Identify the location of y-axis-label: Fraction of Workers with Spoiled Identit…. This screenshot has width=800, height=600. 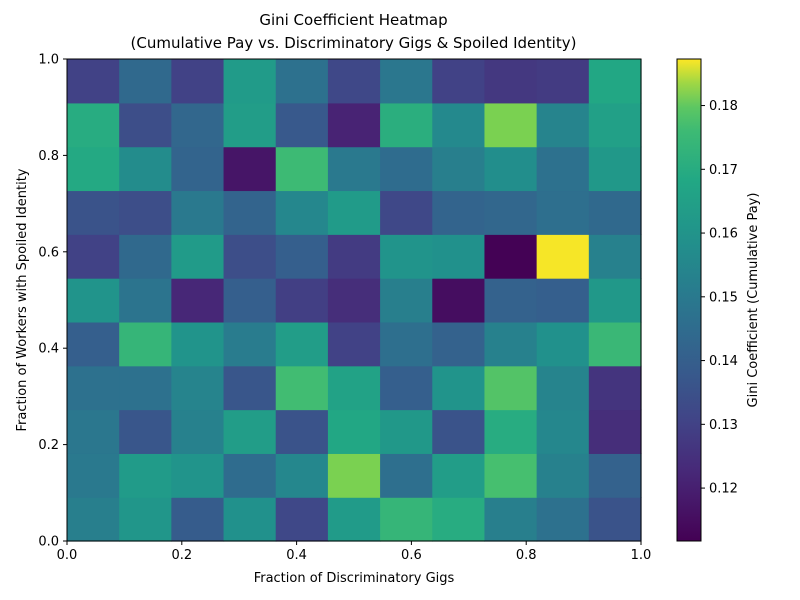
(22, 299).